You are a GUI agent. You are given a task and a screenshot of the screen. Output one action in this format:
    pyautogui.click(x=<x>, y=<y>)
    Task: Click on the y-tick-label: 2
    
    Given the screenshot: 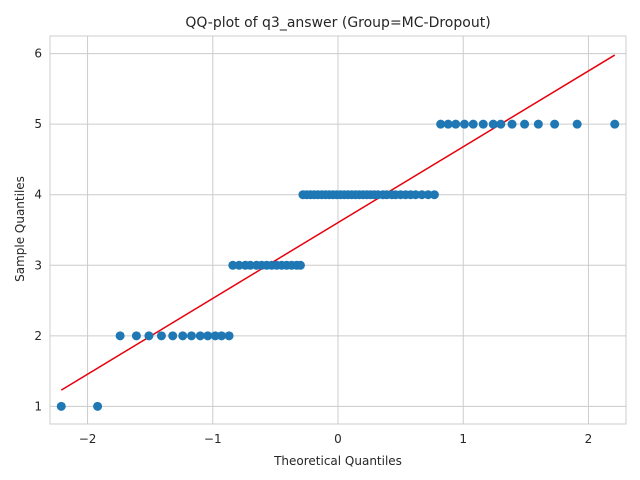 What is the action you would take?
    pyautogui.click(x=38, y=336)
    